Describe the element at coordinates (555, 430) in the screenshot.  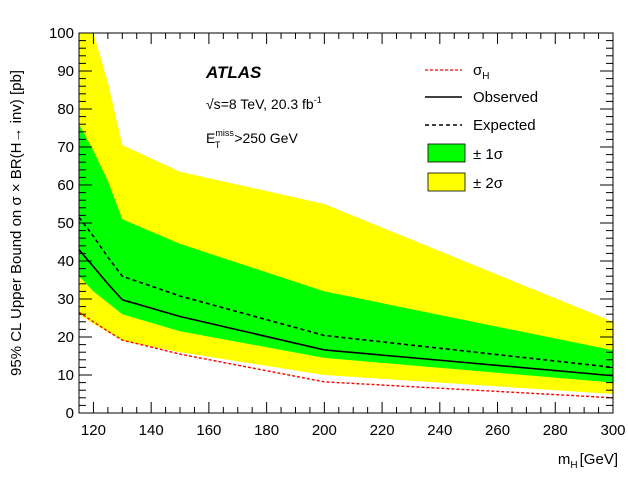
I see `x-tick-label: 280` at that location.